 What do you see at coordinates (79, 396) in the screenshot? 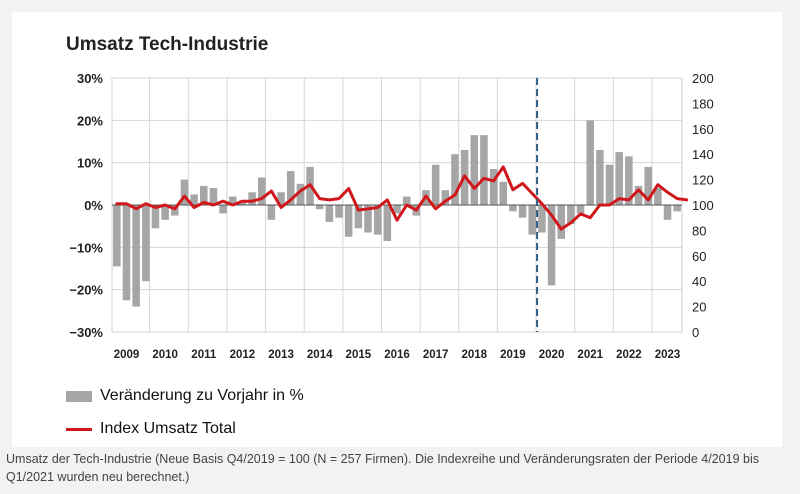
I see `legend-bar-swatch` at bounding box center [79, 396].